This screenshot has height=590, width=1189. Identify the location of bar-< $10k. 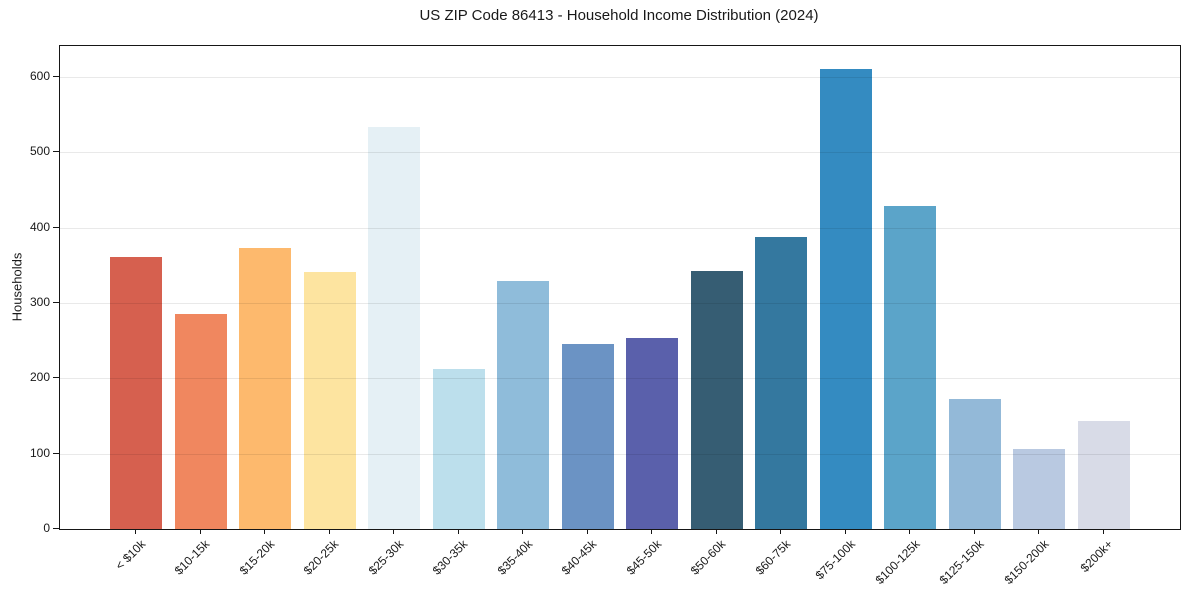
(136, 392).